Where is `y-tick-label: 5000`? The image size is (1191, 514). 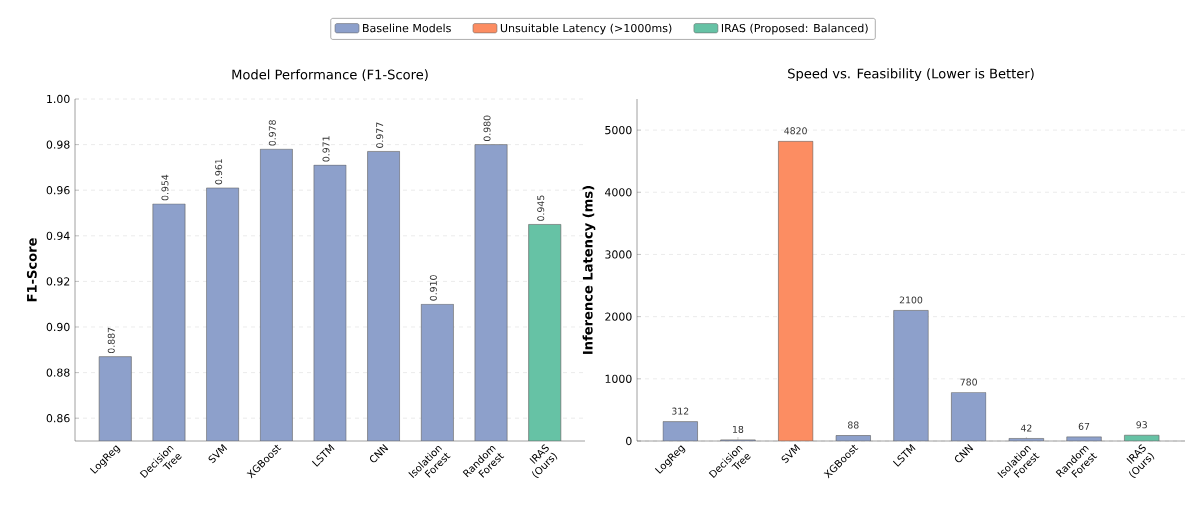 y-tick-label: 5000 is located at coordinates (618, 130).